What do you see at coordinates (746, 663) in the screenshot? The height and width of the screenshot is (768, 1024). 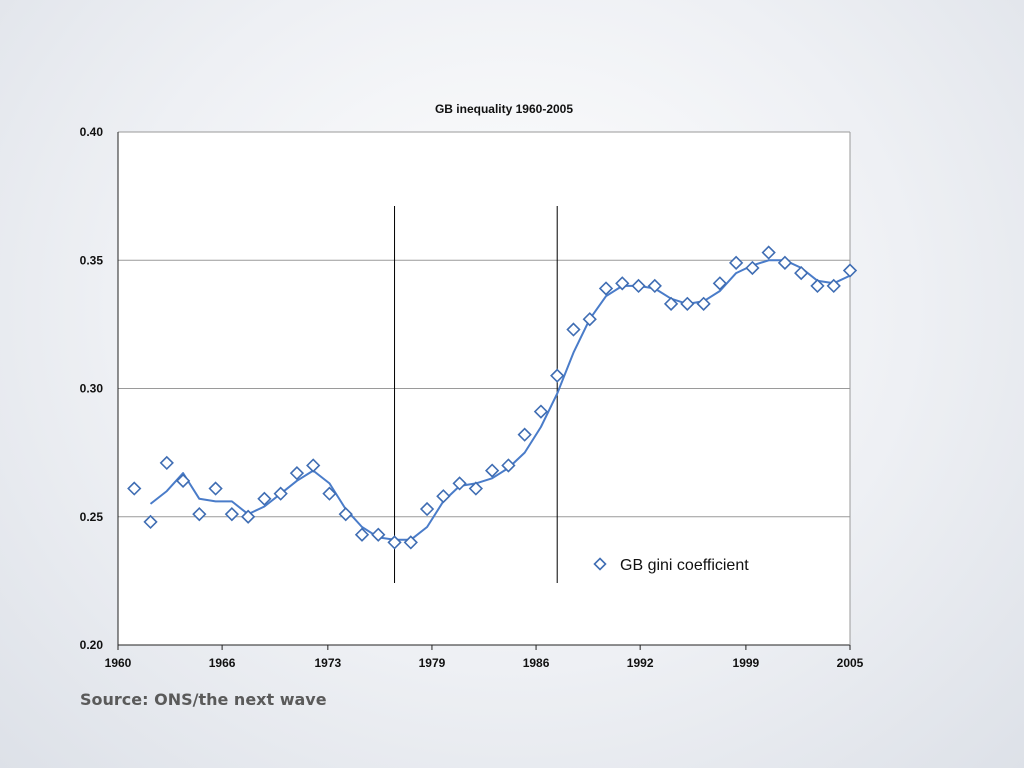 I see `x-tick-label: 1999` at bounding box center [746, 663].